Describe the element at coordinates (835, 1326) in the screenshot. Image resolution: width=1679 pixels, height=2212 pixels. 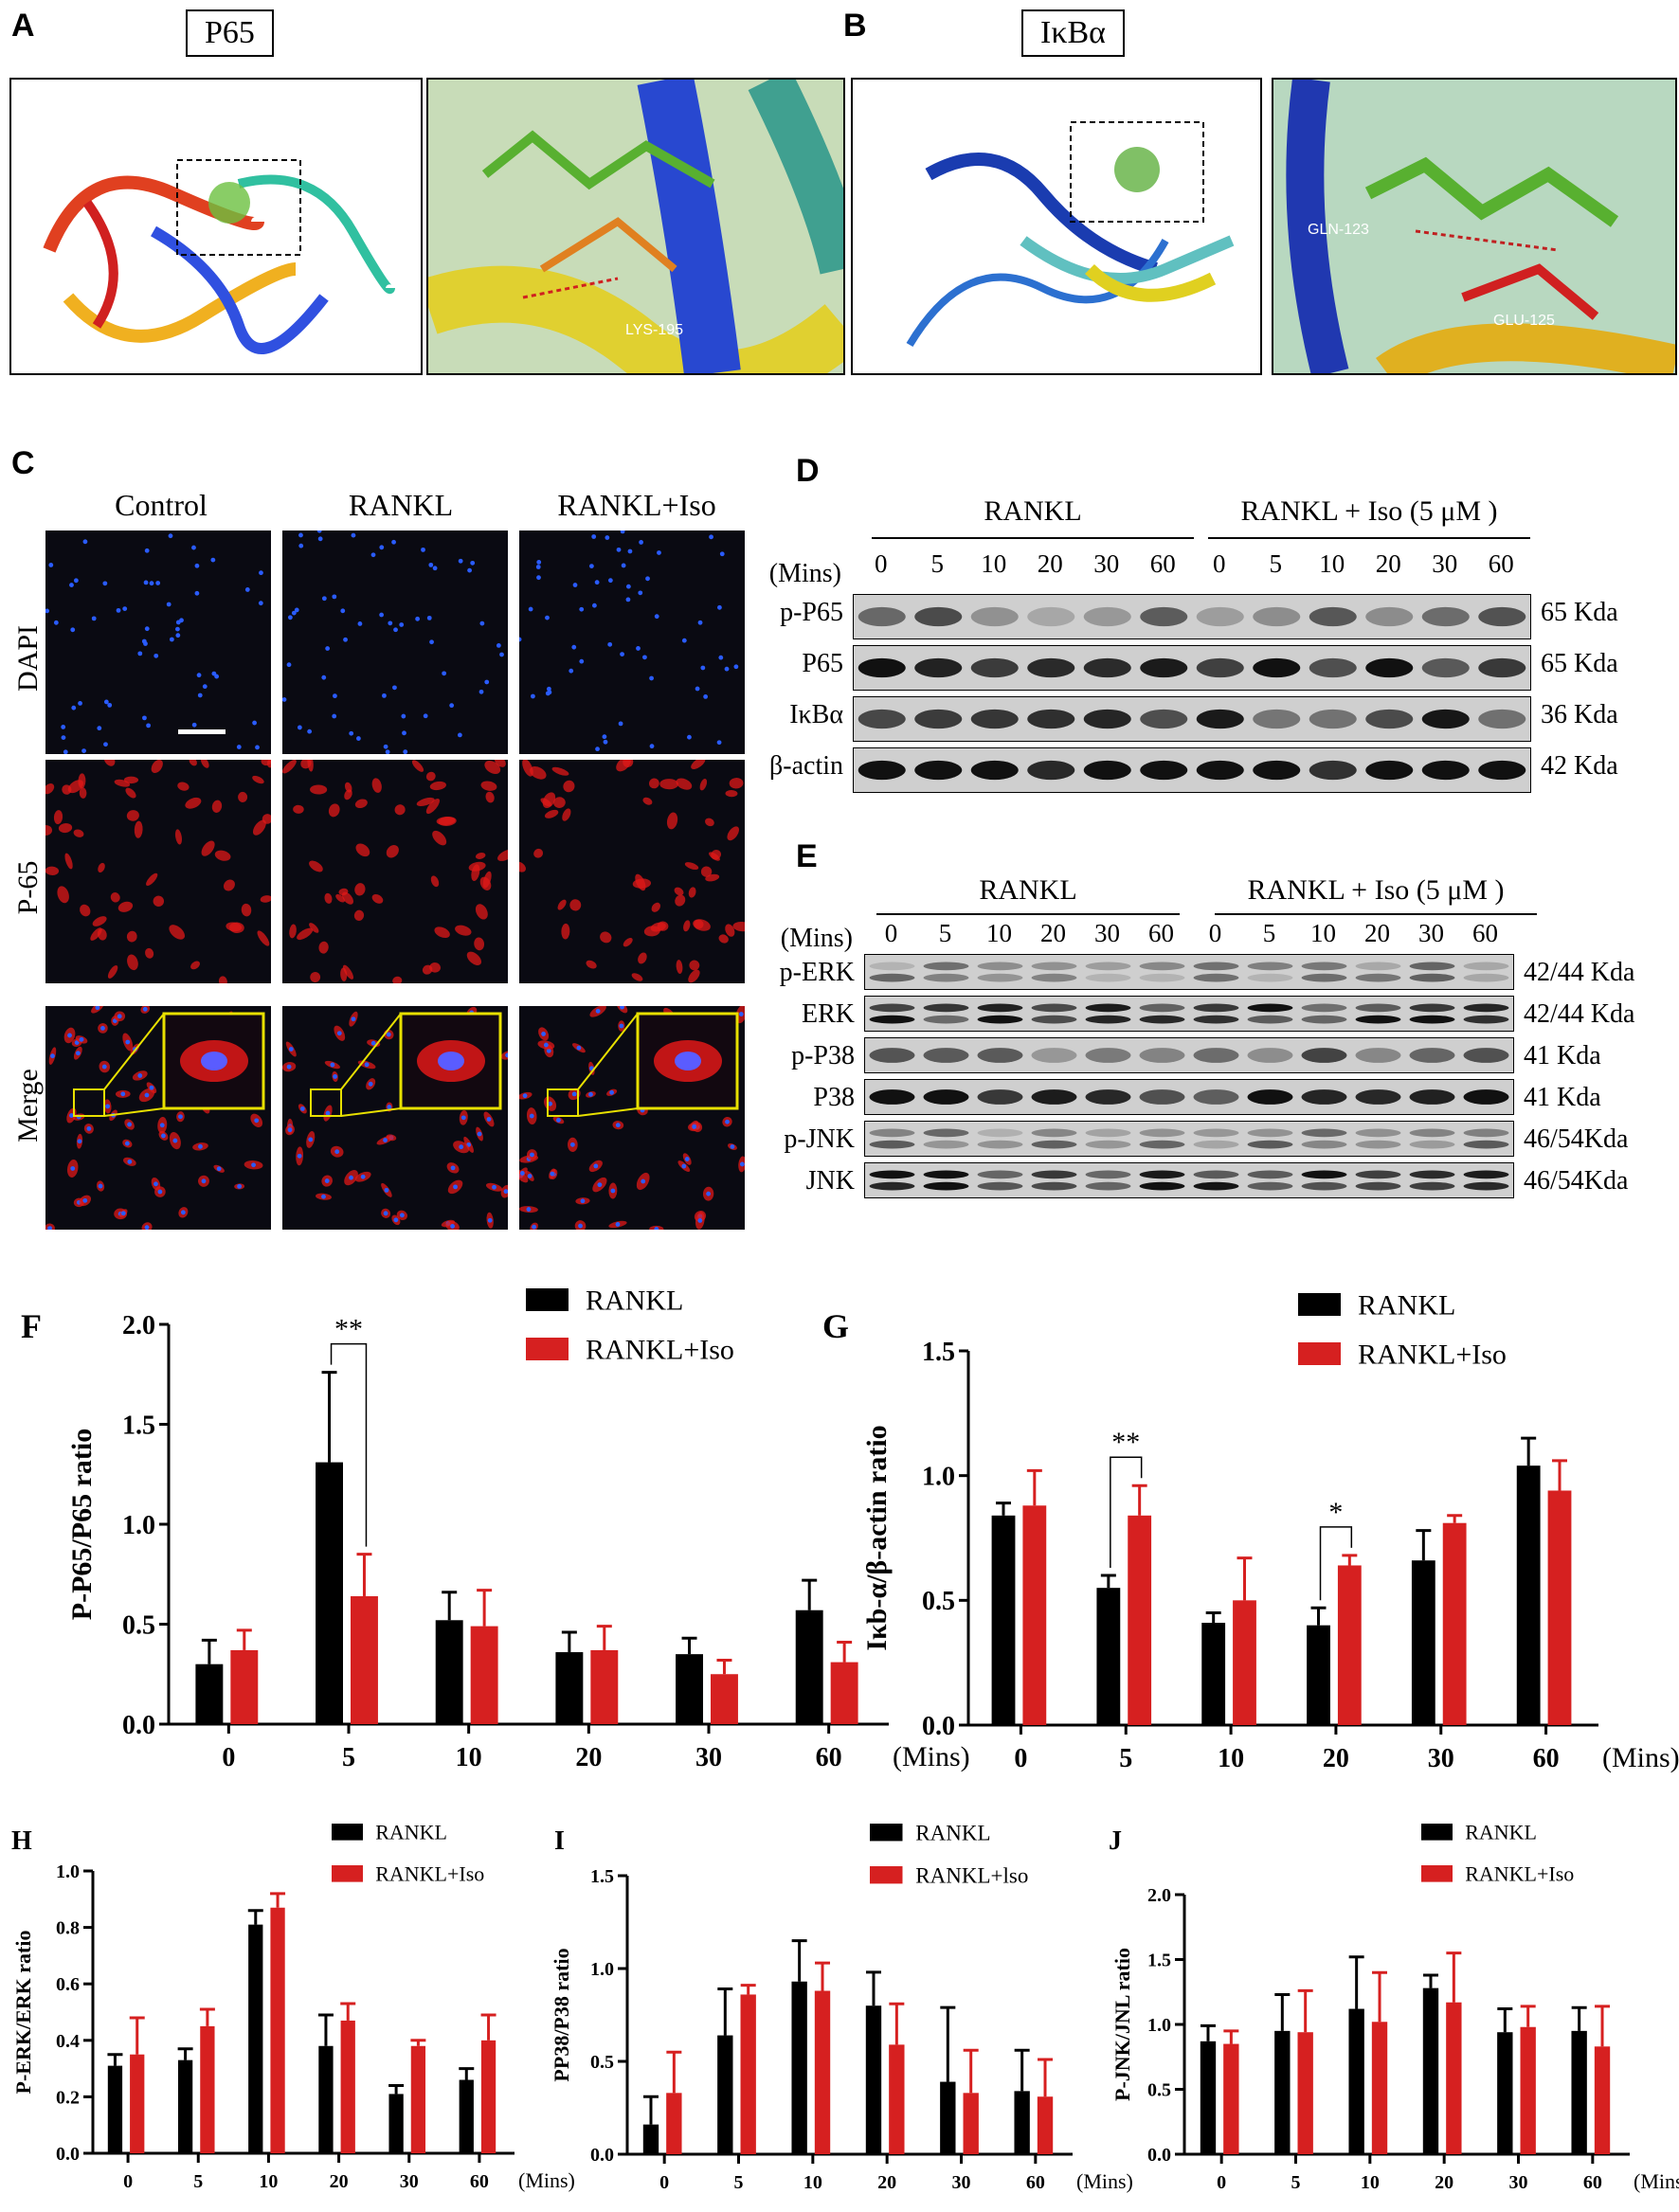
I see `panel-label-g: G` at that location.